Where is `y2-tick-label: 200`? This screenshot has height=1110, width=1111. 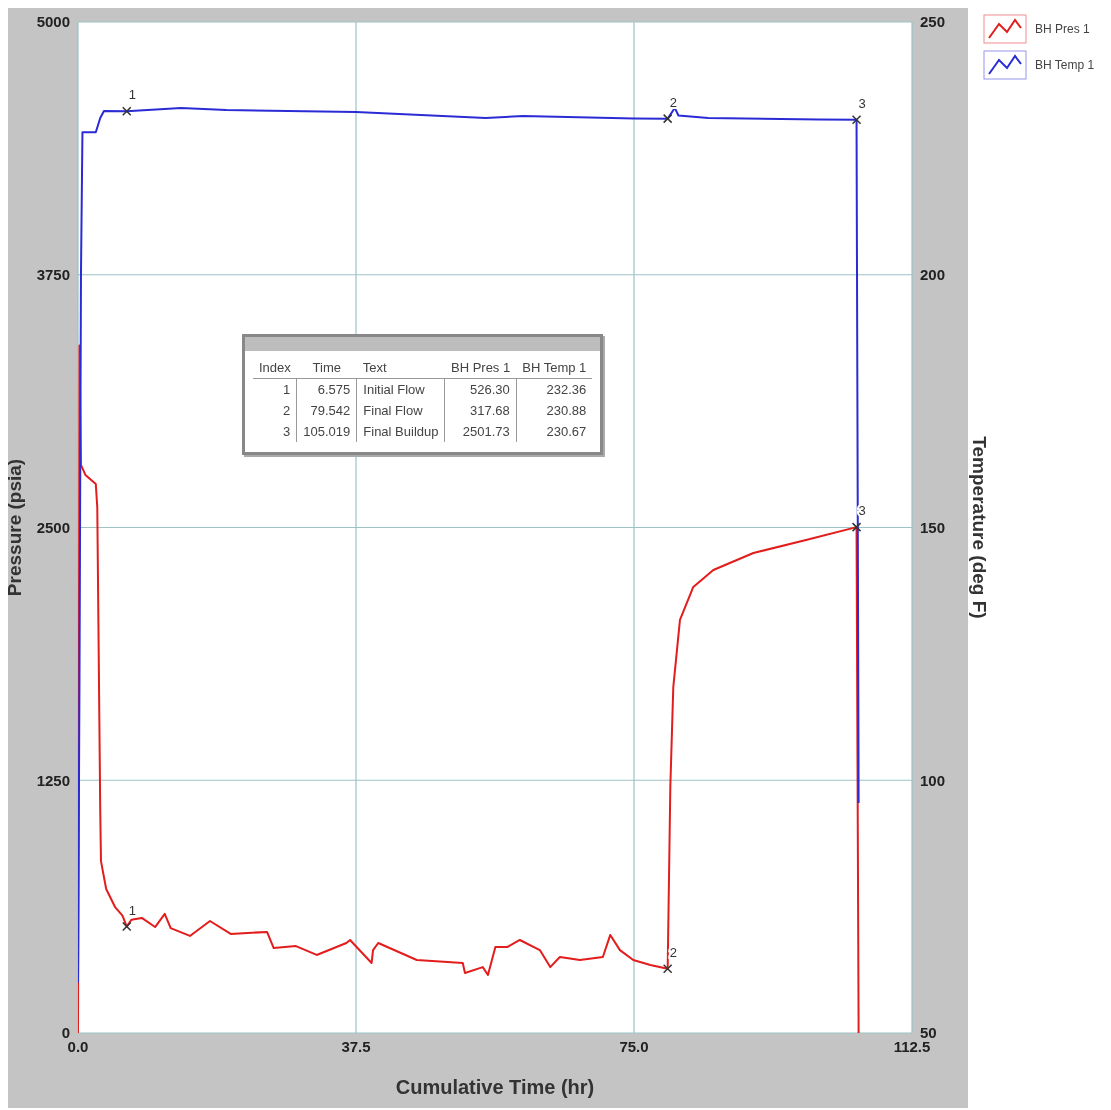
y2-tick-label: 200 is located at coordinates (933, 275).